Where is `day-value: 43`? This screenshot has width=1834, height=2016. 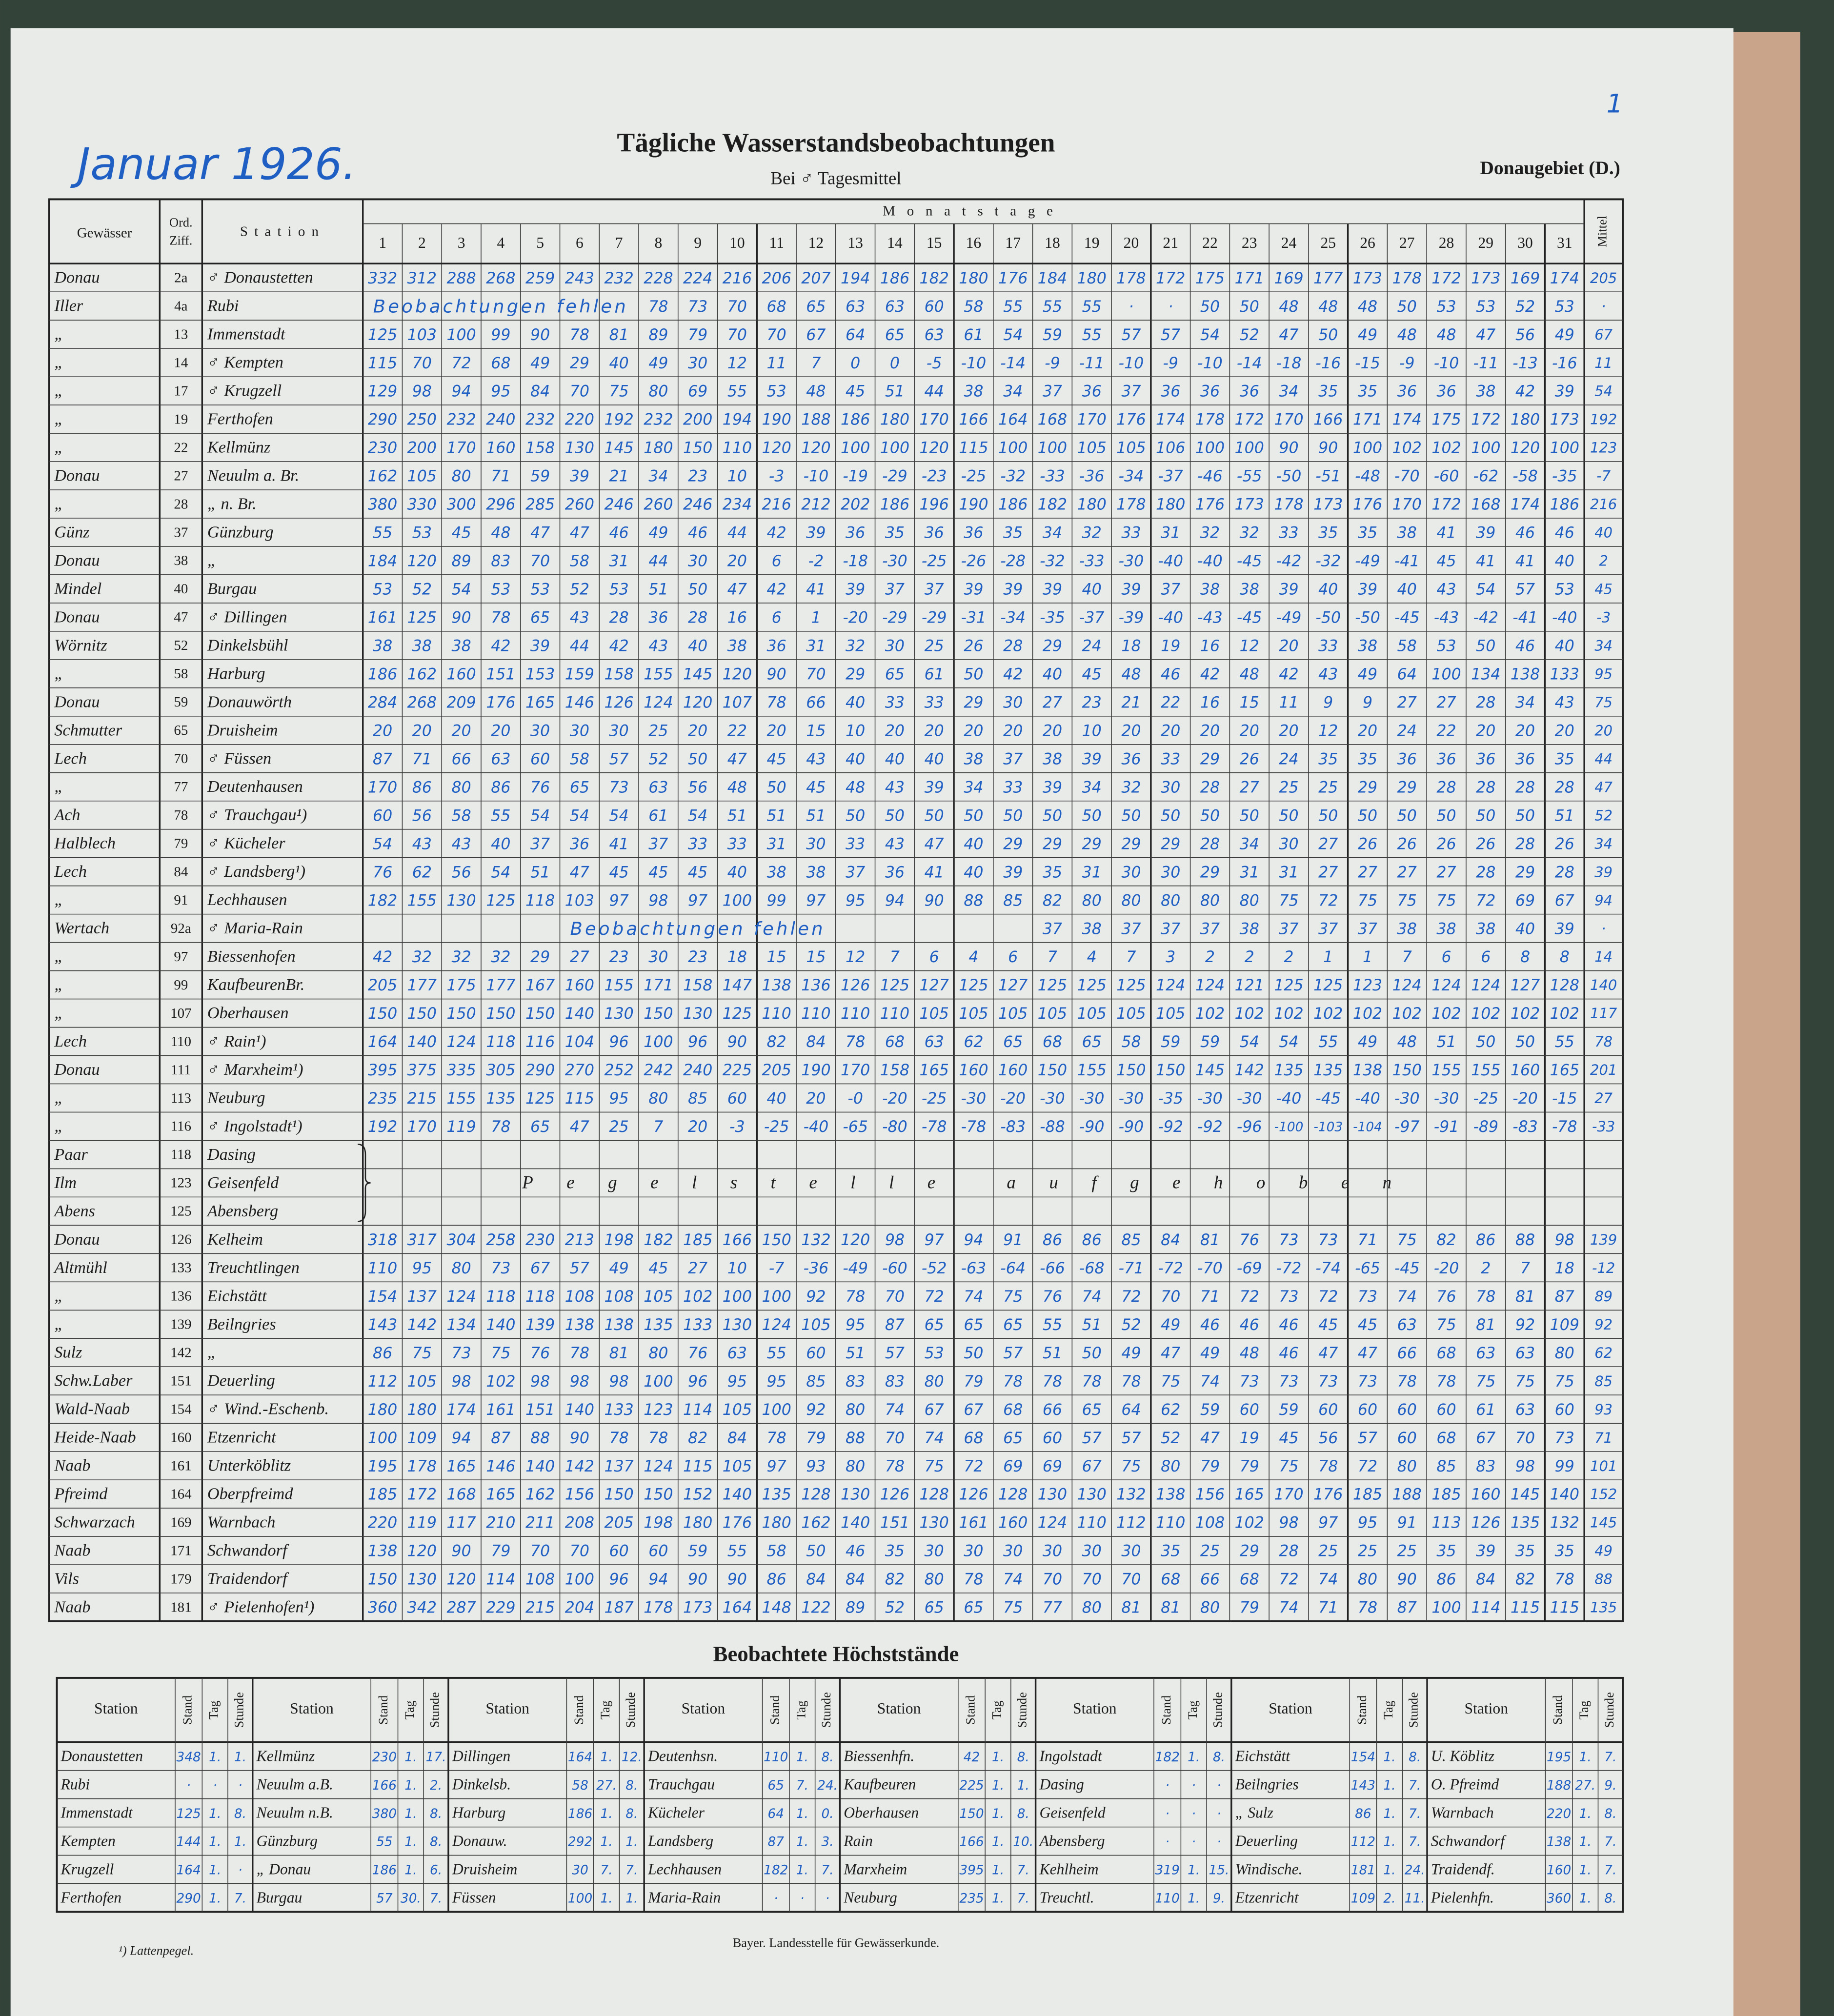 day-value: 43 is located at coordinates (1564, 702).